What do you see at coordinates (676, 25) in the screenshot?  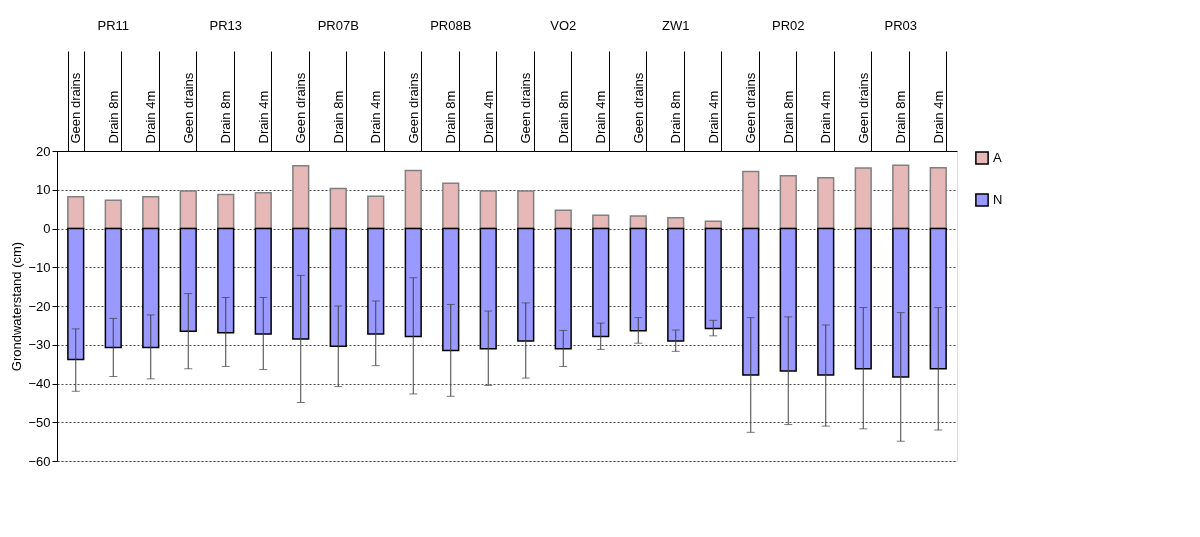 I see `text: ZW1` at bounding box center [676, 25].